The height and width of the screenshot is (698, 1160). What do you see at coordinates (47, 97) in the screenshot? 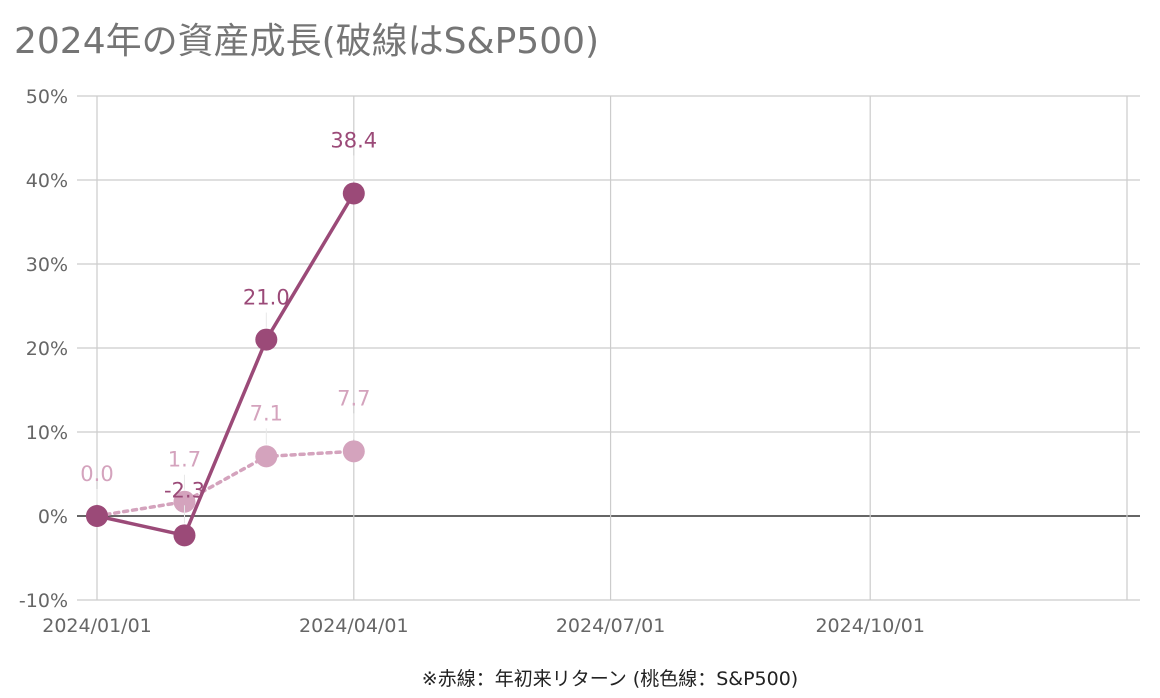
I see `y-tick-label: 50%` at bounding box center [47, 97].